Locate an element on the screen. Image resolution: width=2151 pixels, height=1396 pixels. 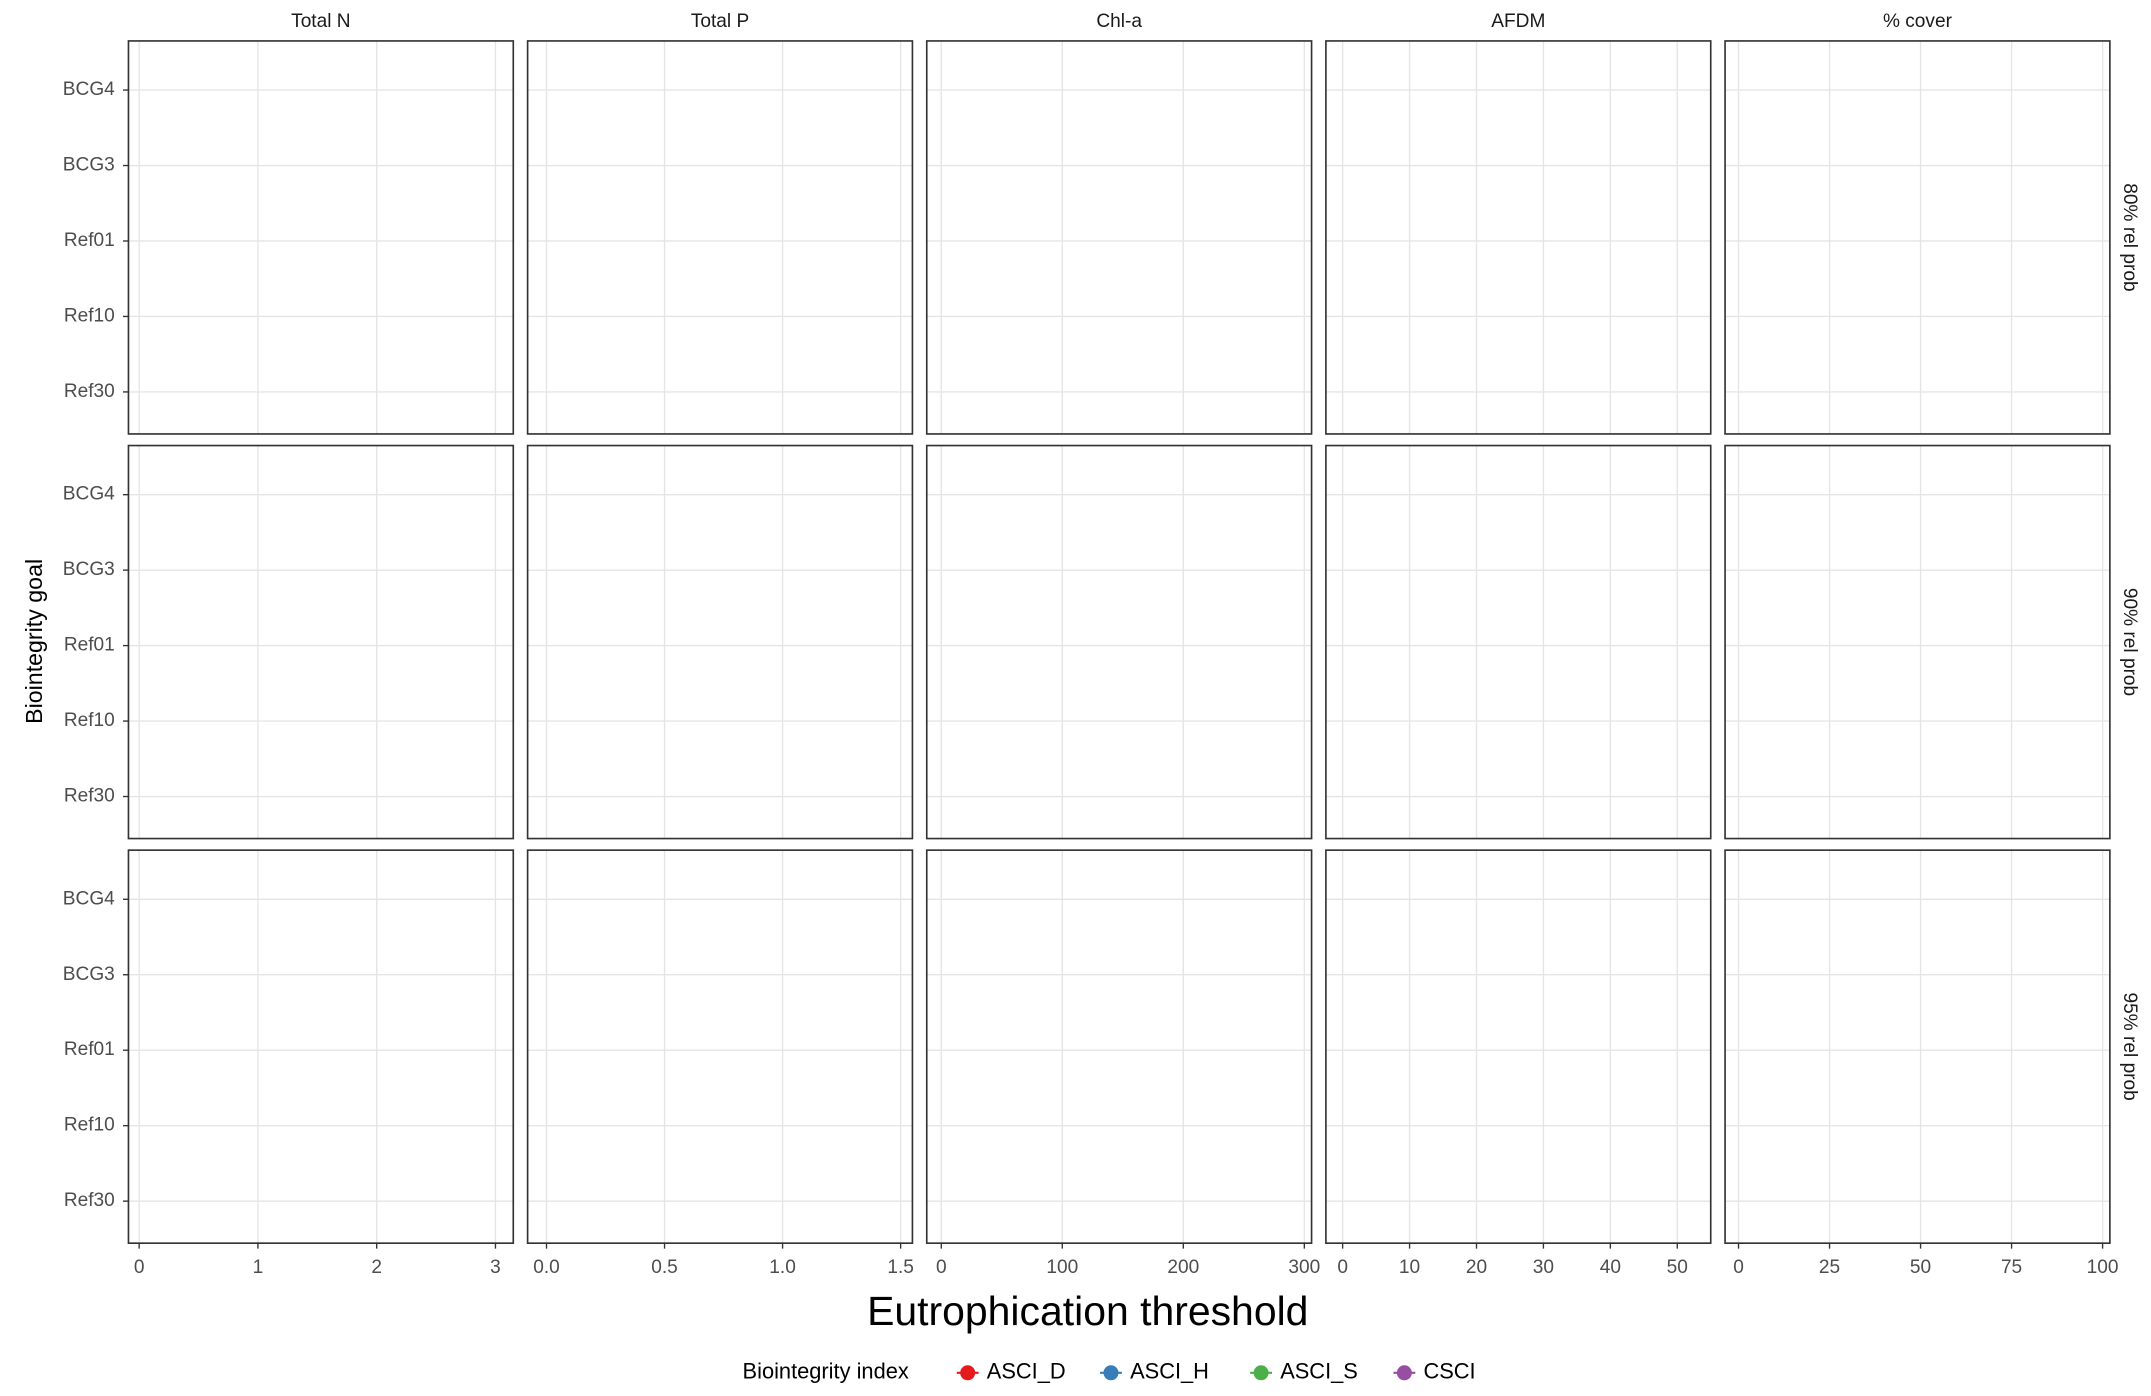
x-tick-label: 1.0 is located at coordinates (782, 1267).